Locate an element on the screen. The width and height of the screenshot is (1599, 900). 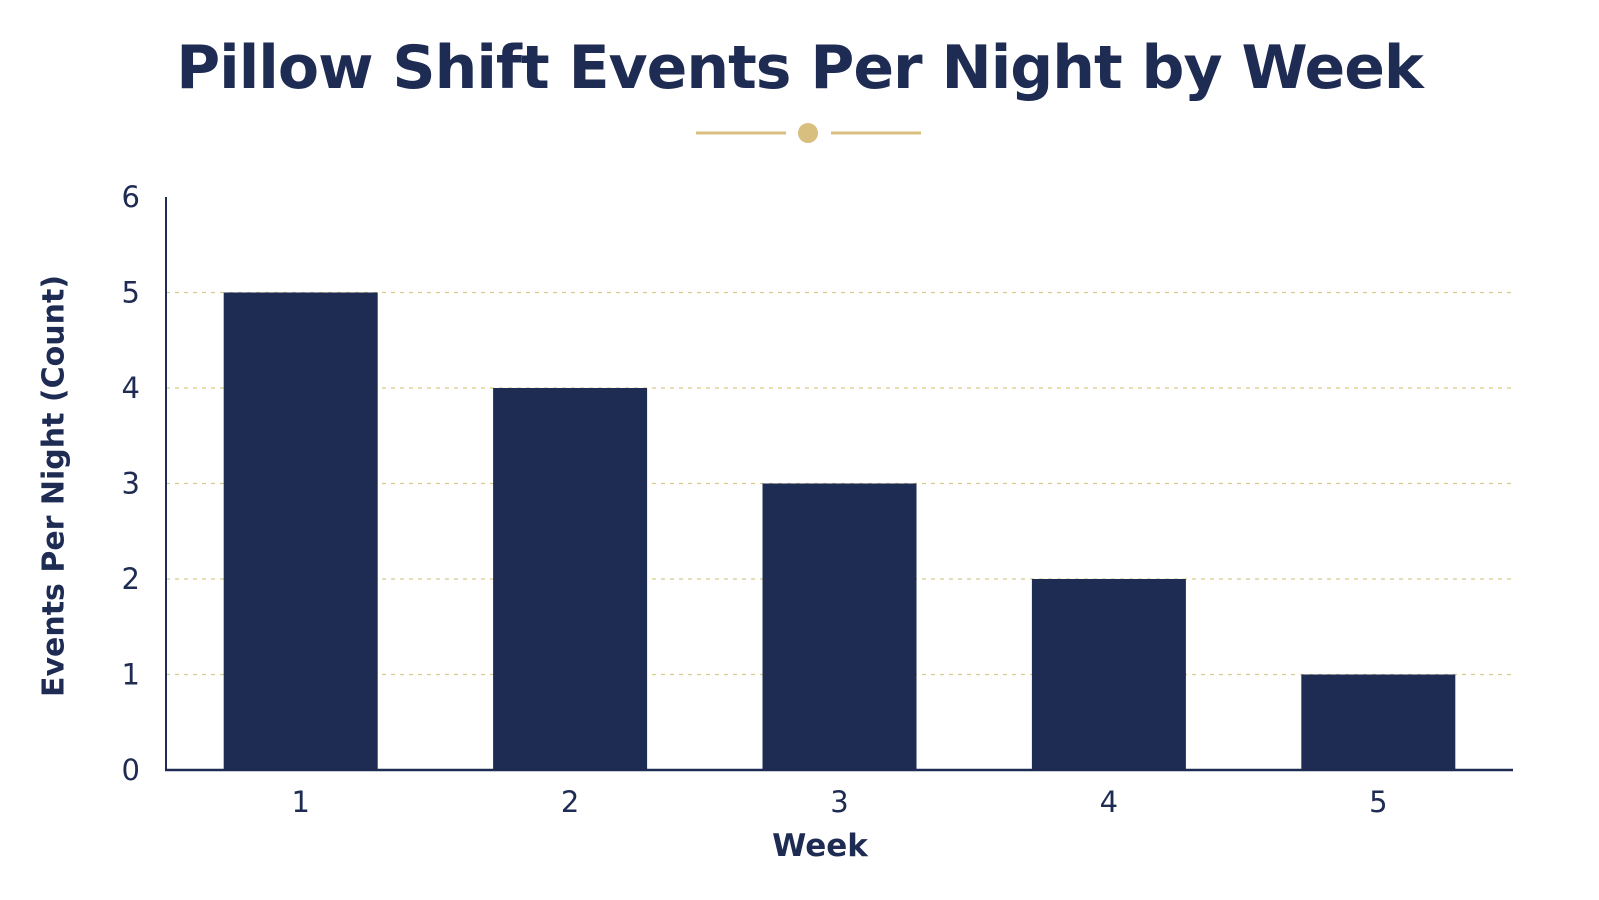
y-axis-title: Events Per Night (Count) is located at coordinates (54, 486).